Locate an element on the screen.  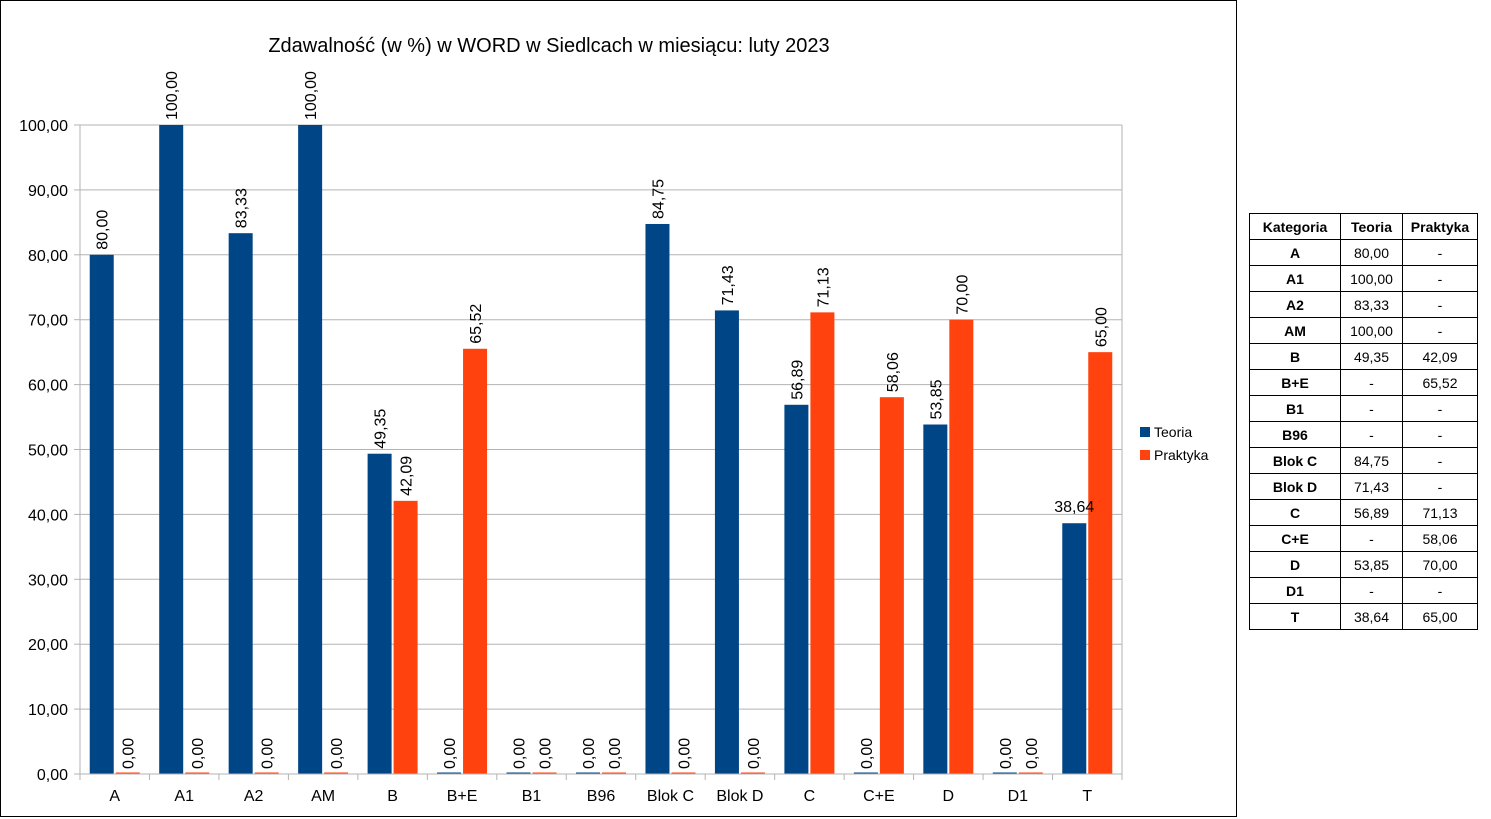
data-label: 71,43 is located at coordinates (728, 285).